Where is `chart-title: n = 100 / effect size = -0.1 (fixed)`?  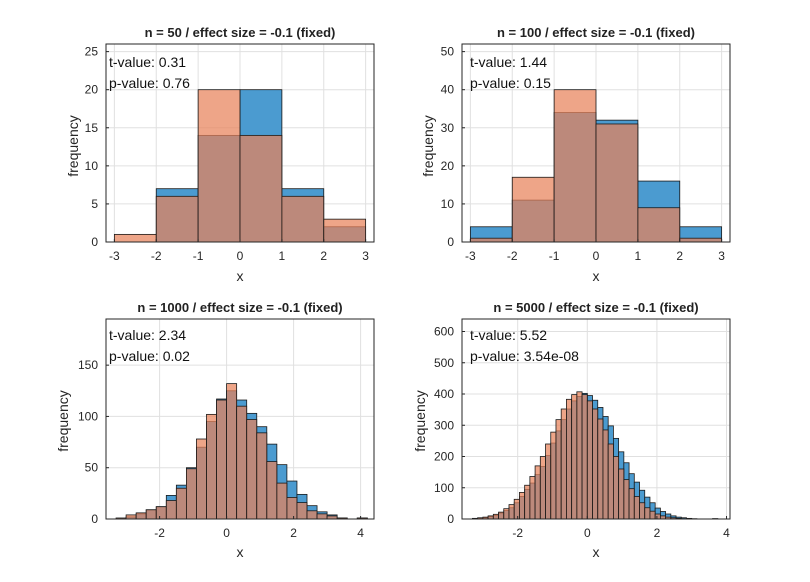
chart-title: n = 100 / effect size = -0.1 (fixed) is located at coordinates (596, 32).